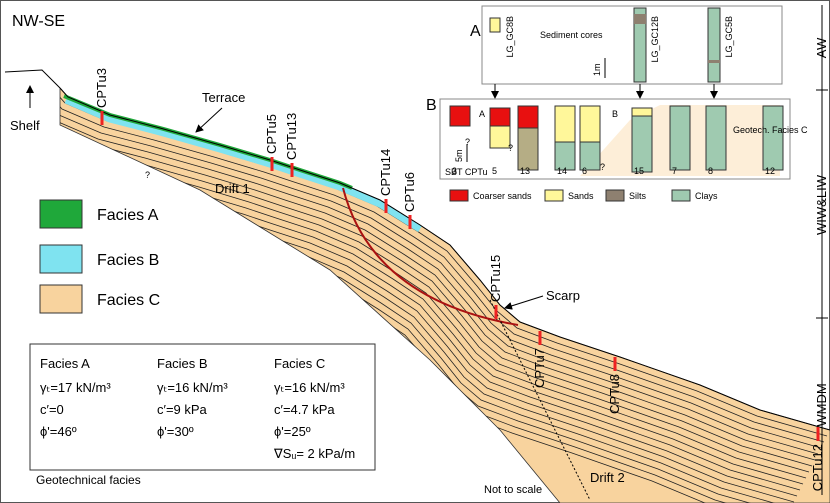  Describe the element at coordinates (209, 120) in the screenshot. I see `terrace-arrow` at that location.